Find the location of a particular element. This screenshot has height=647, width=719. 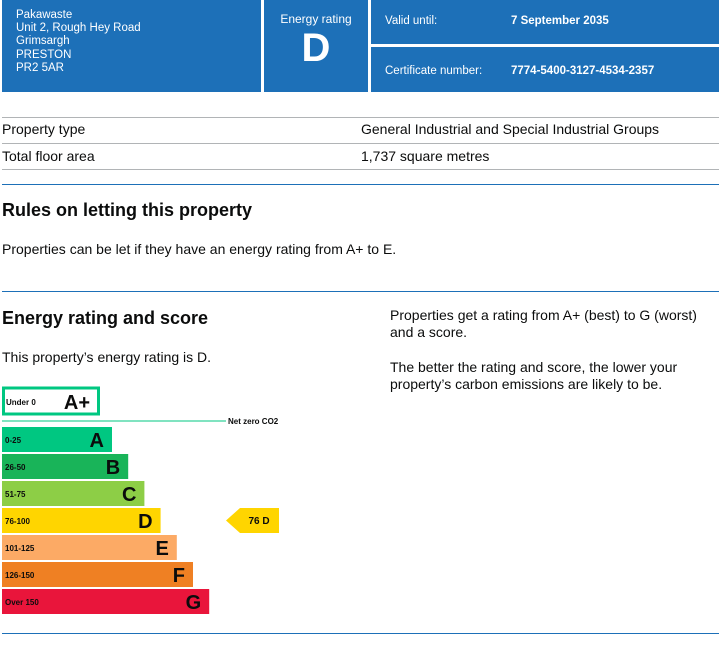

band-range-label: 26-50 is located at coordinates (15, 467).